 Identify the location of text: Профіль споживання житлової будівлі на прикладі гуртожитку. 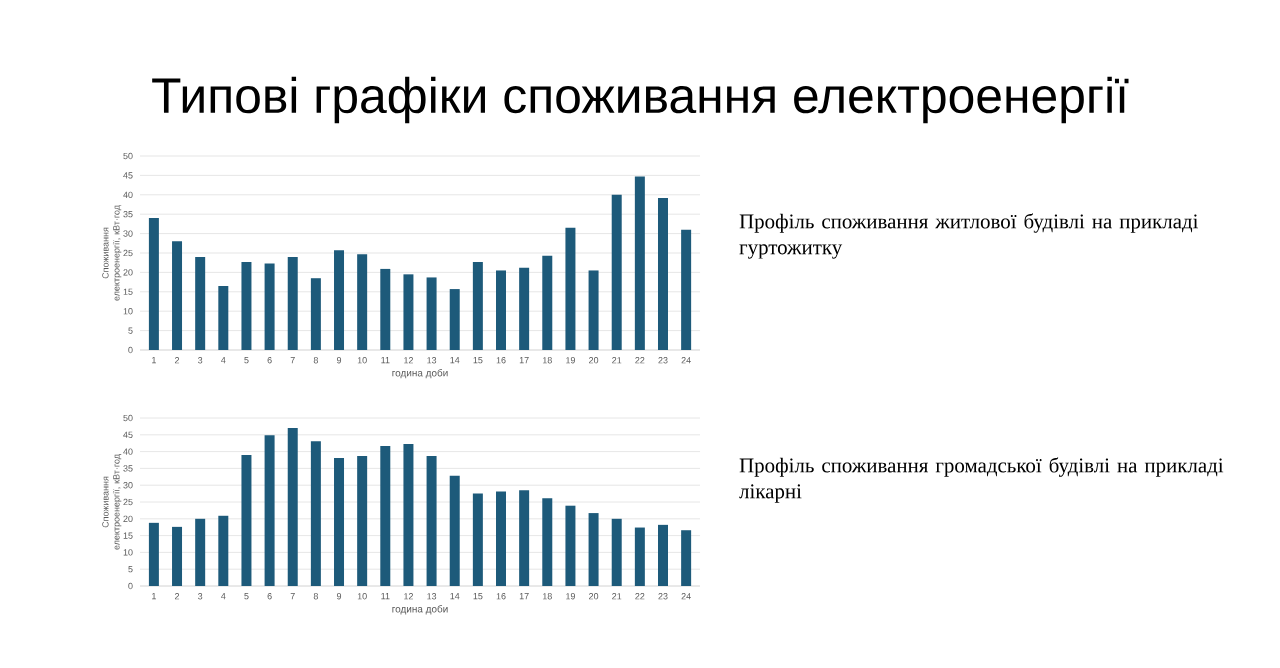
(969, 236).